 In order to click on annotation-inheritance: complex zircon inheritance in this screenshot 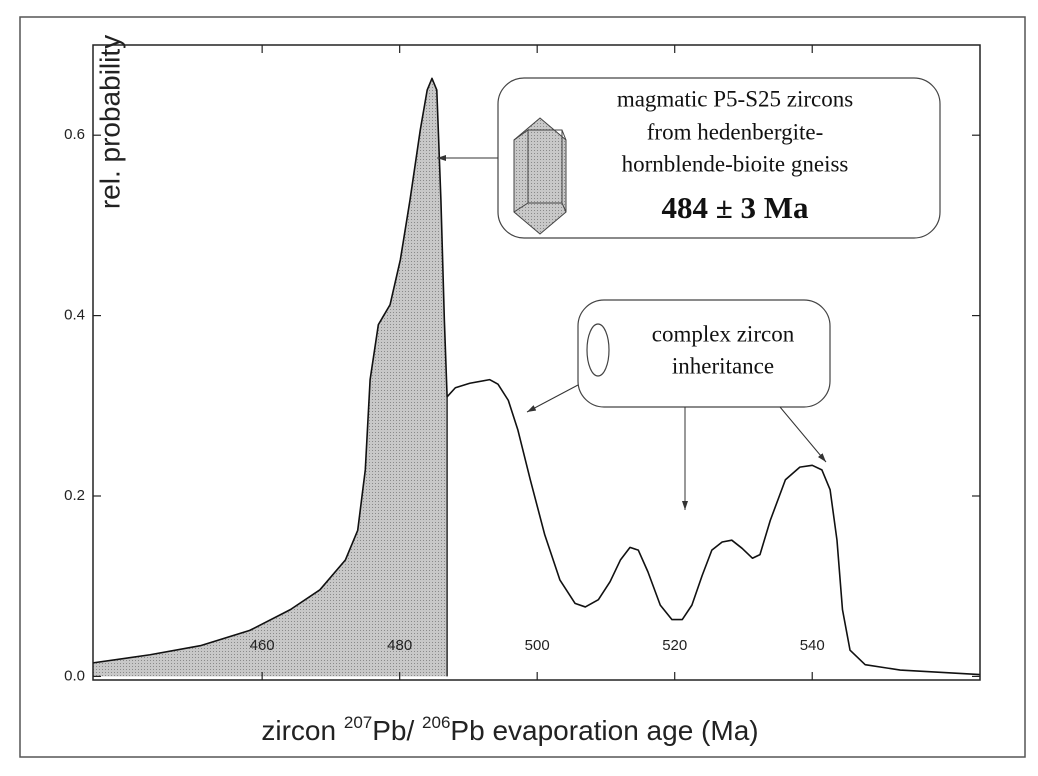, I will do `click(678, 404)`.